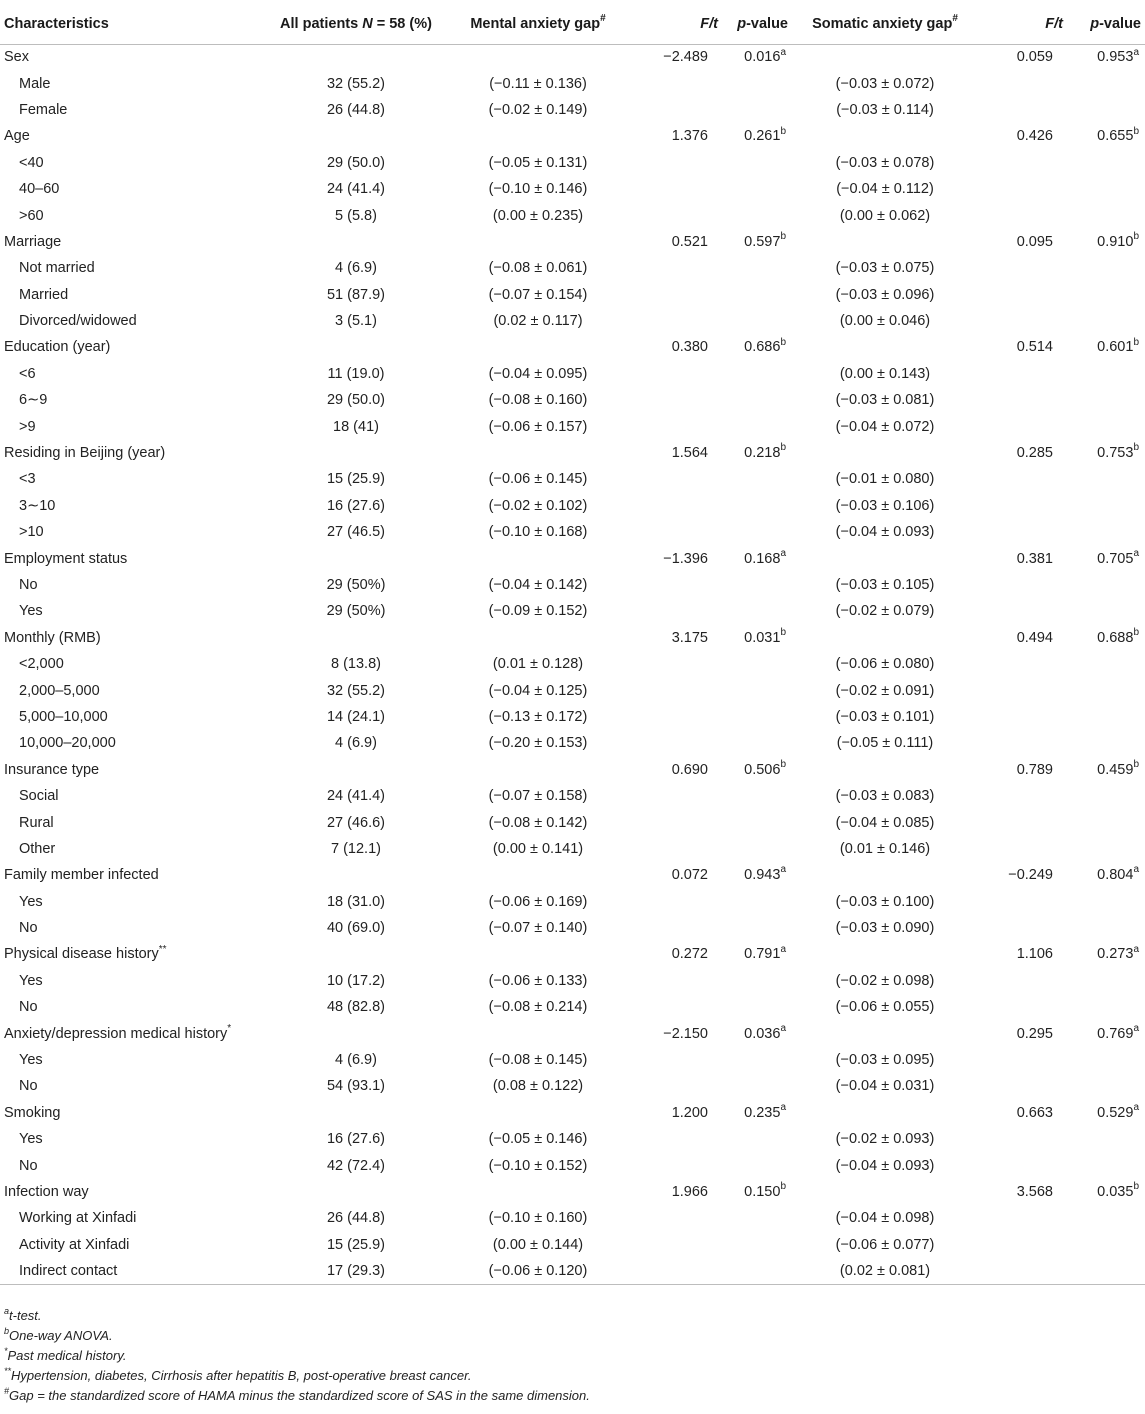 This screenshot has width=1145, height=1414. Describe the element at coordinates (356, 743) in the screenshot. I see `patients-count-cell: 4 (6.9)` at that location.